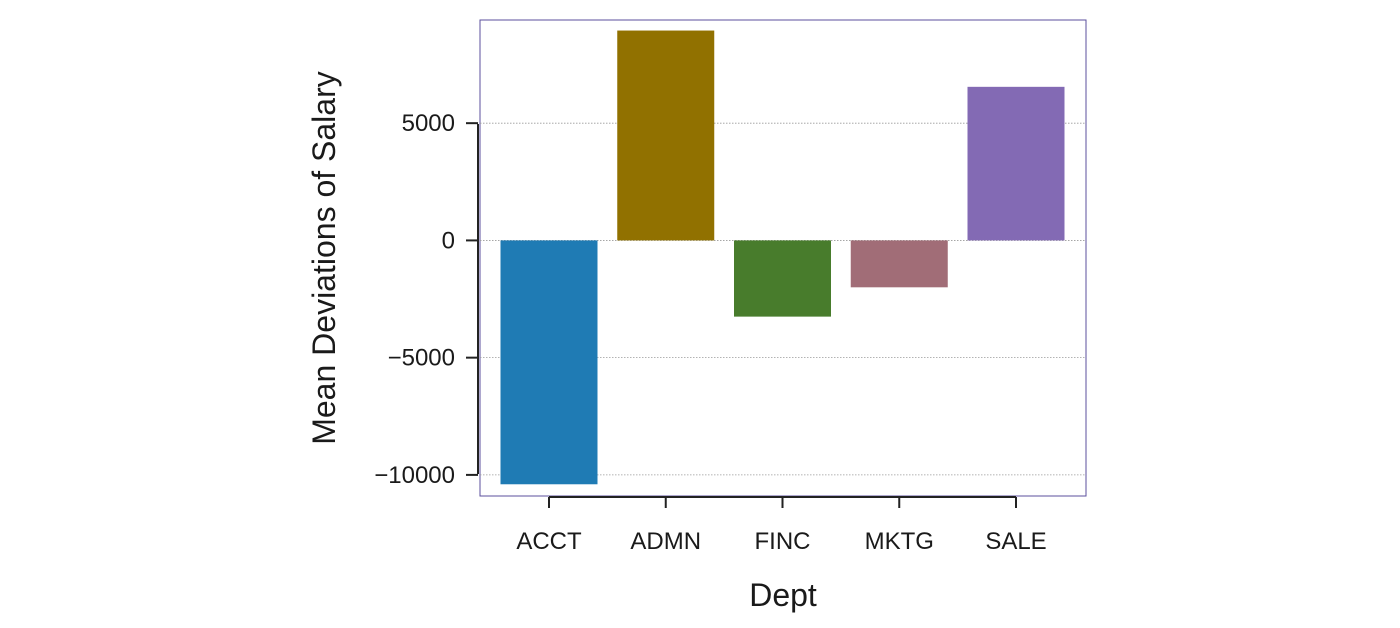 Image resolution: width=1400 pixels, height=628 pixels. Describe the element at coordinates (783, 541) in the screenshot. I see `x-tick-label-finc: FINC` at that location.